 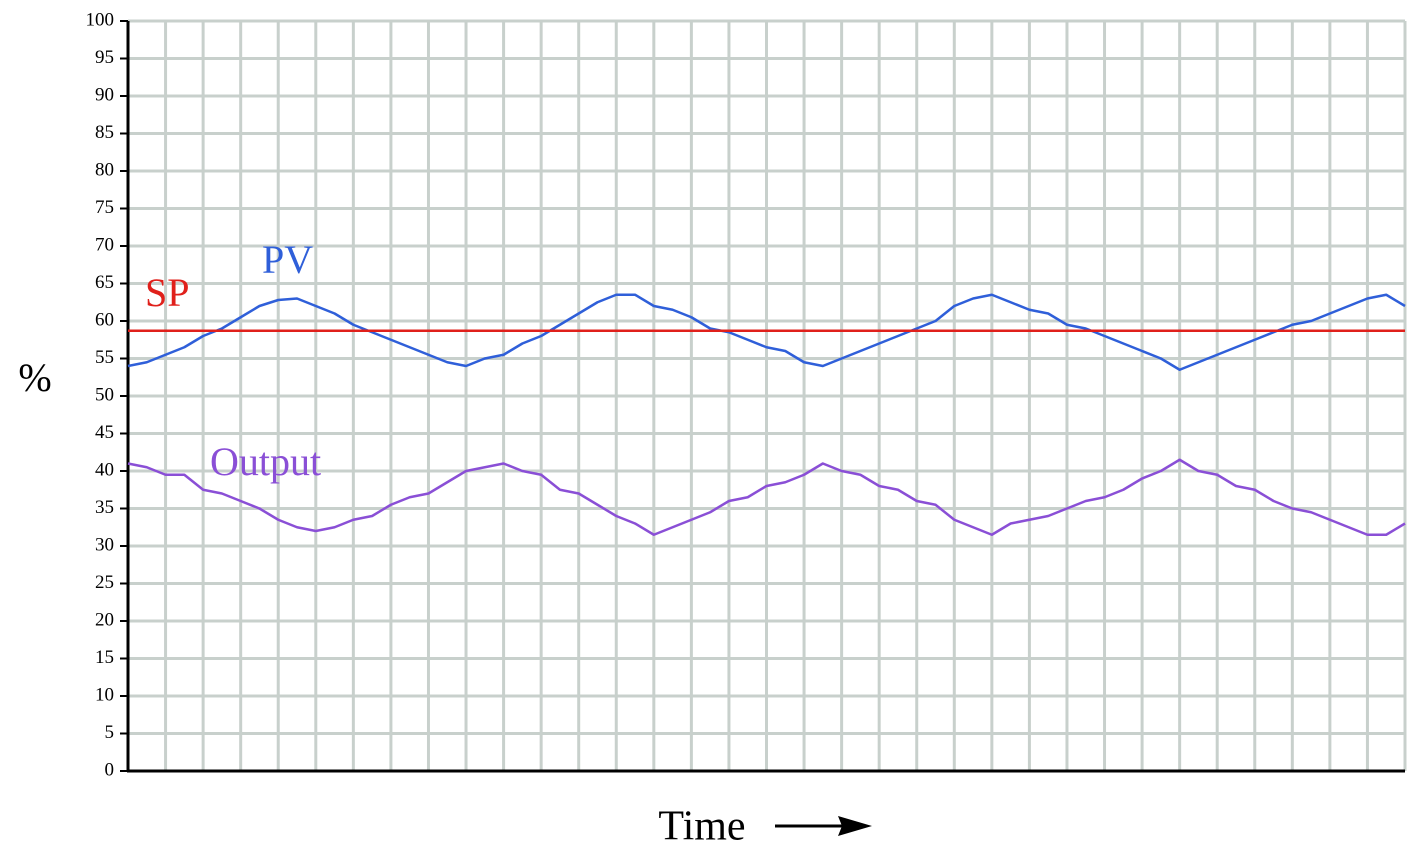 I want to click on y-axis-label: %, so click(x=34, y=377).